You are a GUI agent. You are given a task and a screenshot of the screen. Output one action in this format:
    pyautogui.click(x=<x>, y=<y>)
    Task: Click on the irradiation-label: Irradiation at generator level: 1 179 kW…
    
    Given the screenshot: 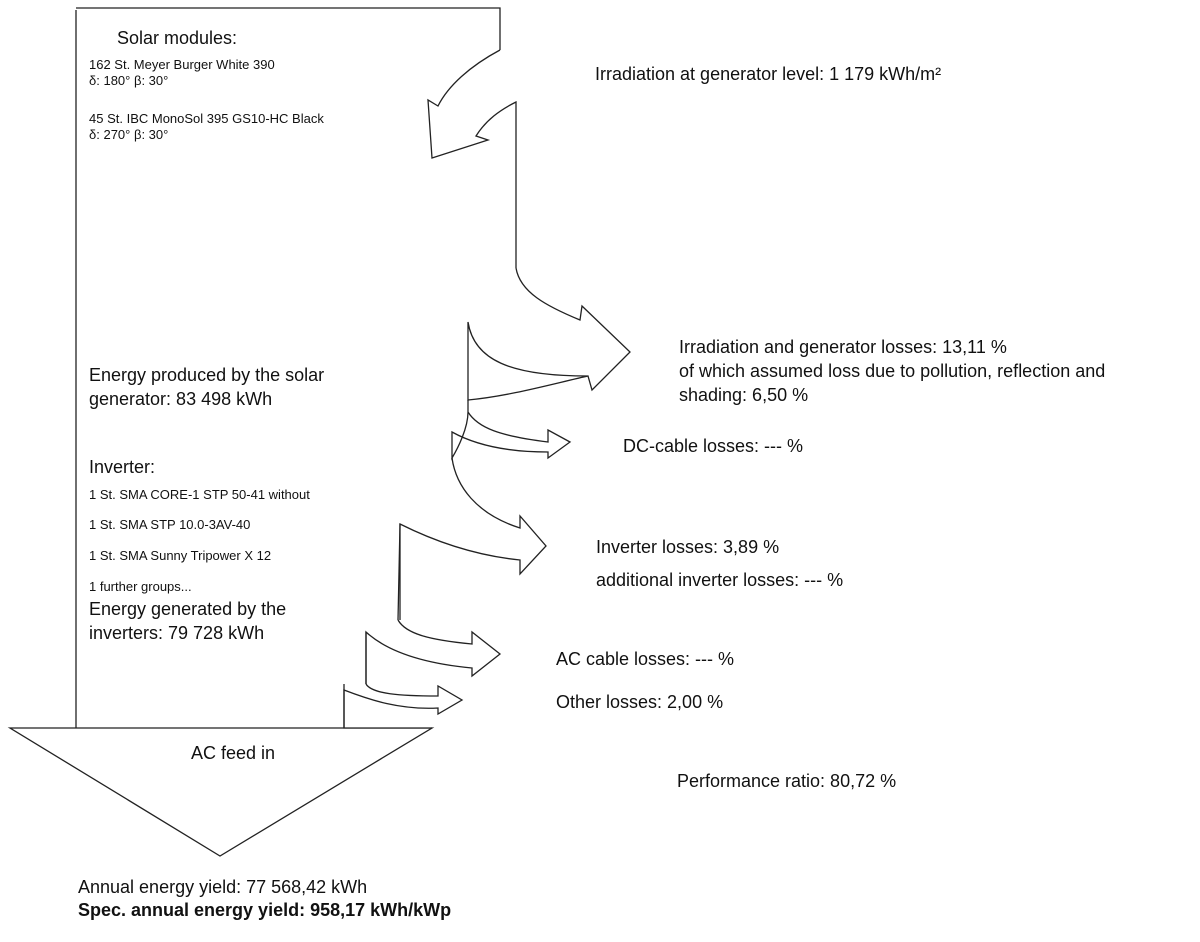 What is the action you would take?
    pyautogui.click(x=768, y=75)
    